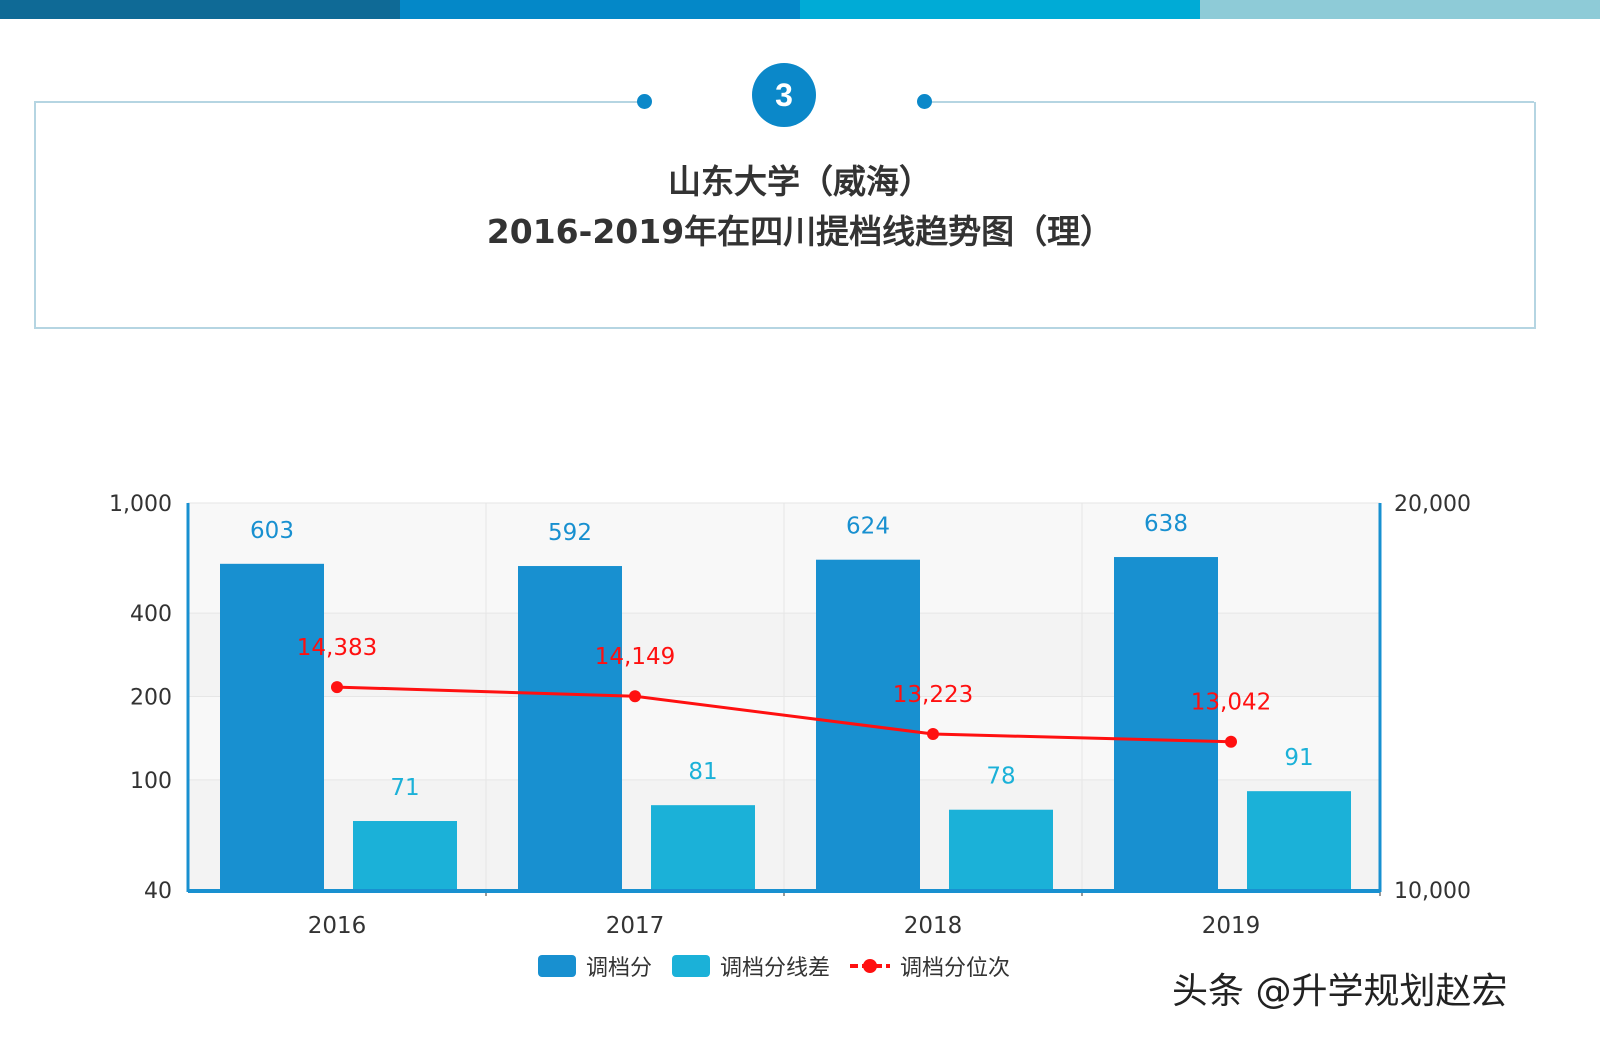  I want to click on data-label-rank: 13,223, so click(933, 695).